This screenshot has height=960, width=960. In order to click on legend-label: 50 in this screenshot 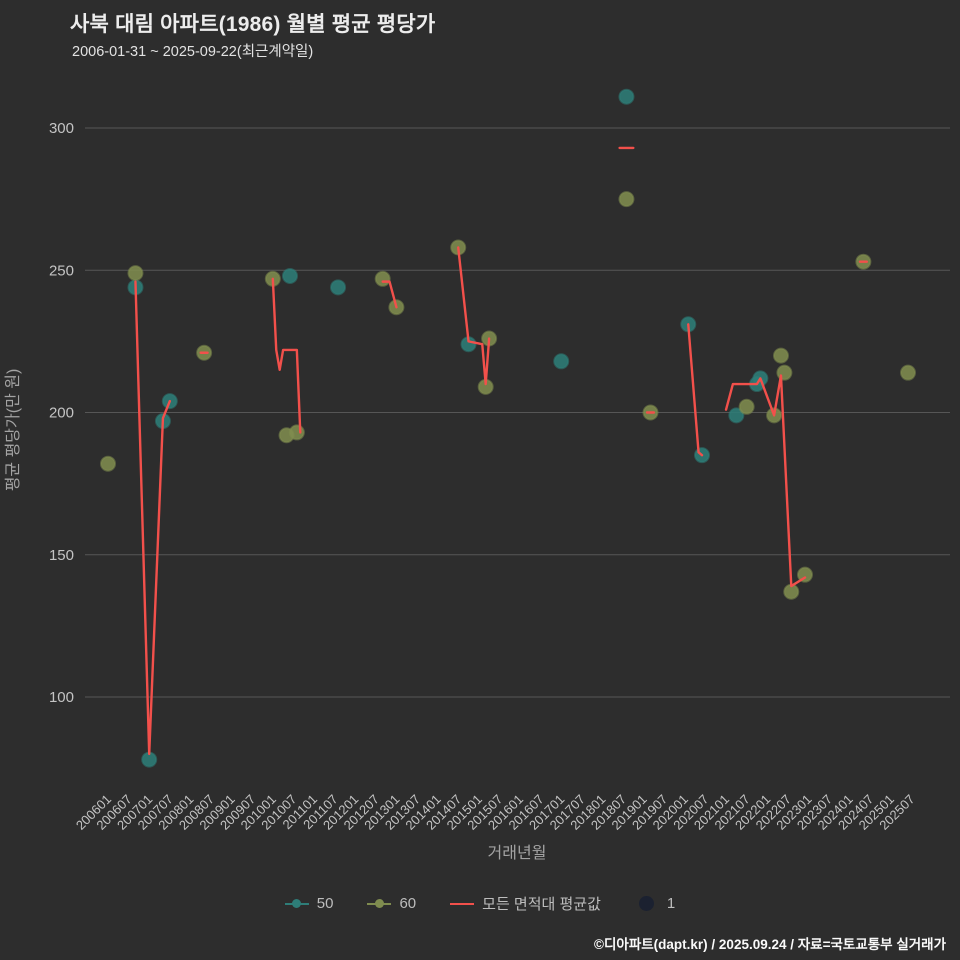, I will do `click(325, 903)`.